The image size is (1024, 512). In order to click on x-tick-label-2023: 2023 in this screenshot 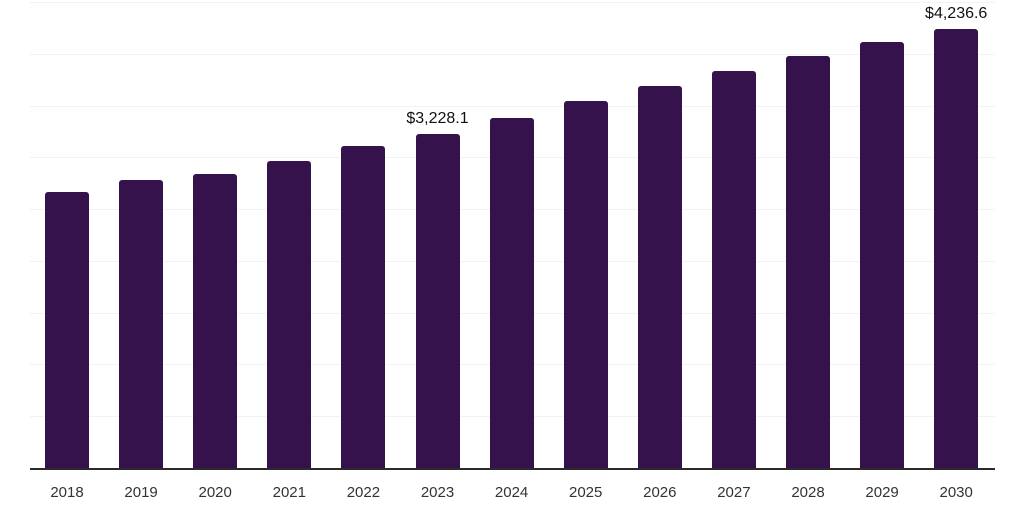, I will do `click(437, 492)`.